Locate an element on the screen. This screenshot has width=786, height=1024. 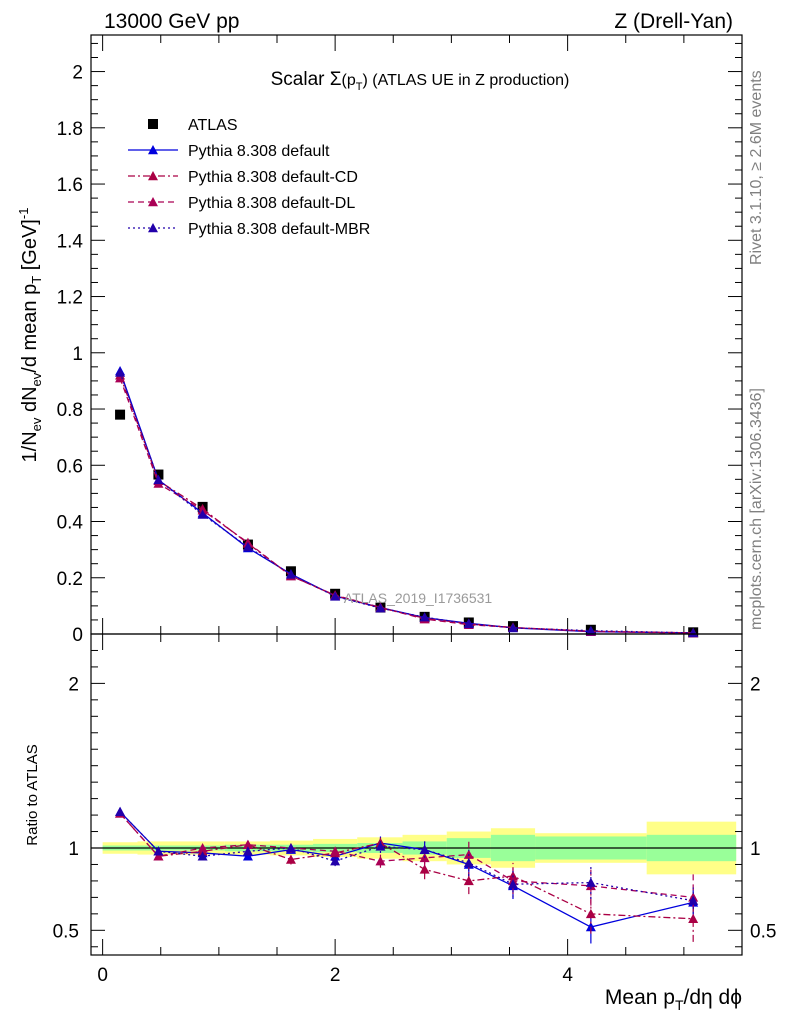
ratio-y-tick-label: 1 is located at coordinates (73, 849).